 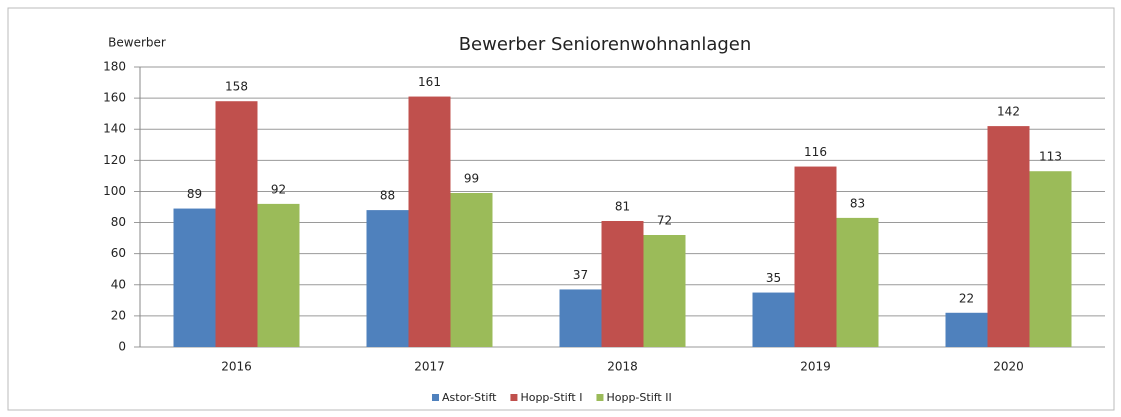 I want to click on y-tick-label: 80, so click(x=118, y=222).